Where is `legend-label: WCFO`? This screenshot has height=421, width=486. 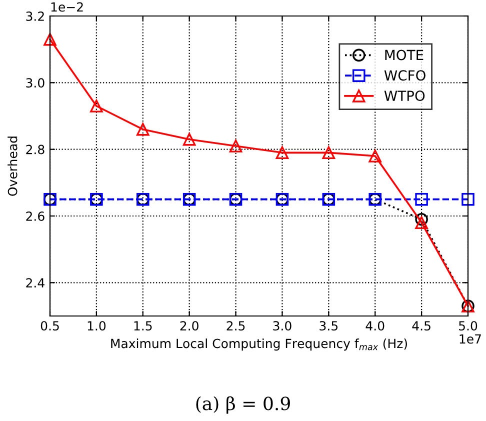
legend-label: WCFO is located at coordinates (405, 75).